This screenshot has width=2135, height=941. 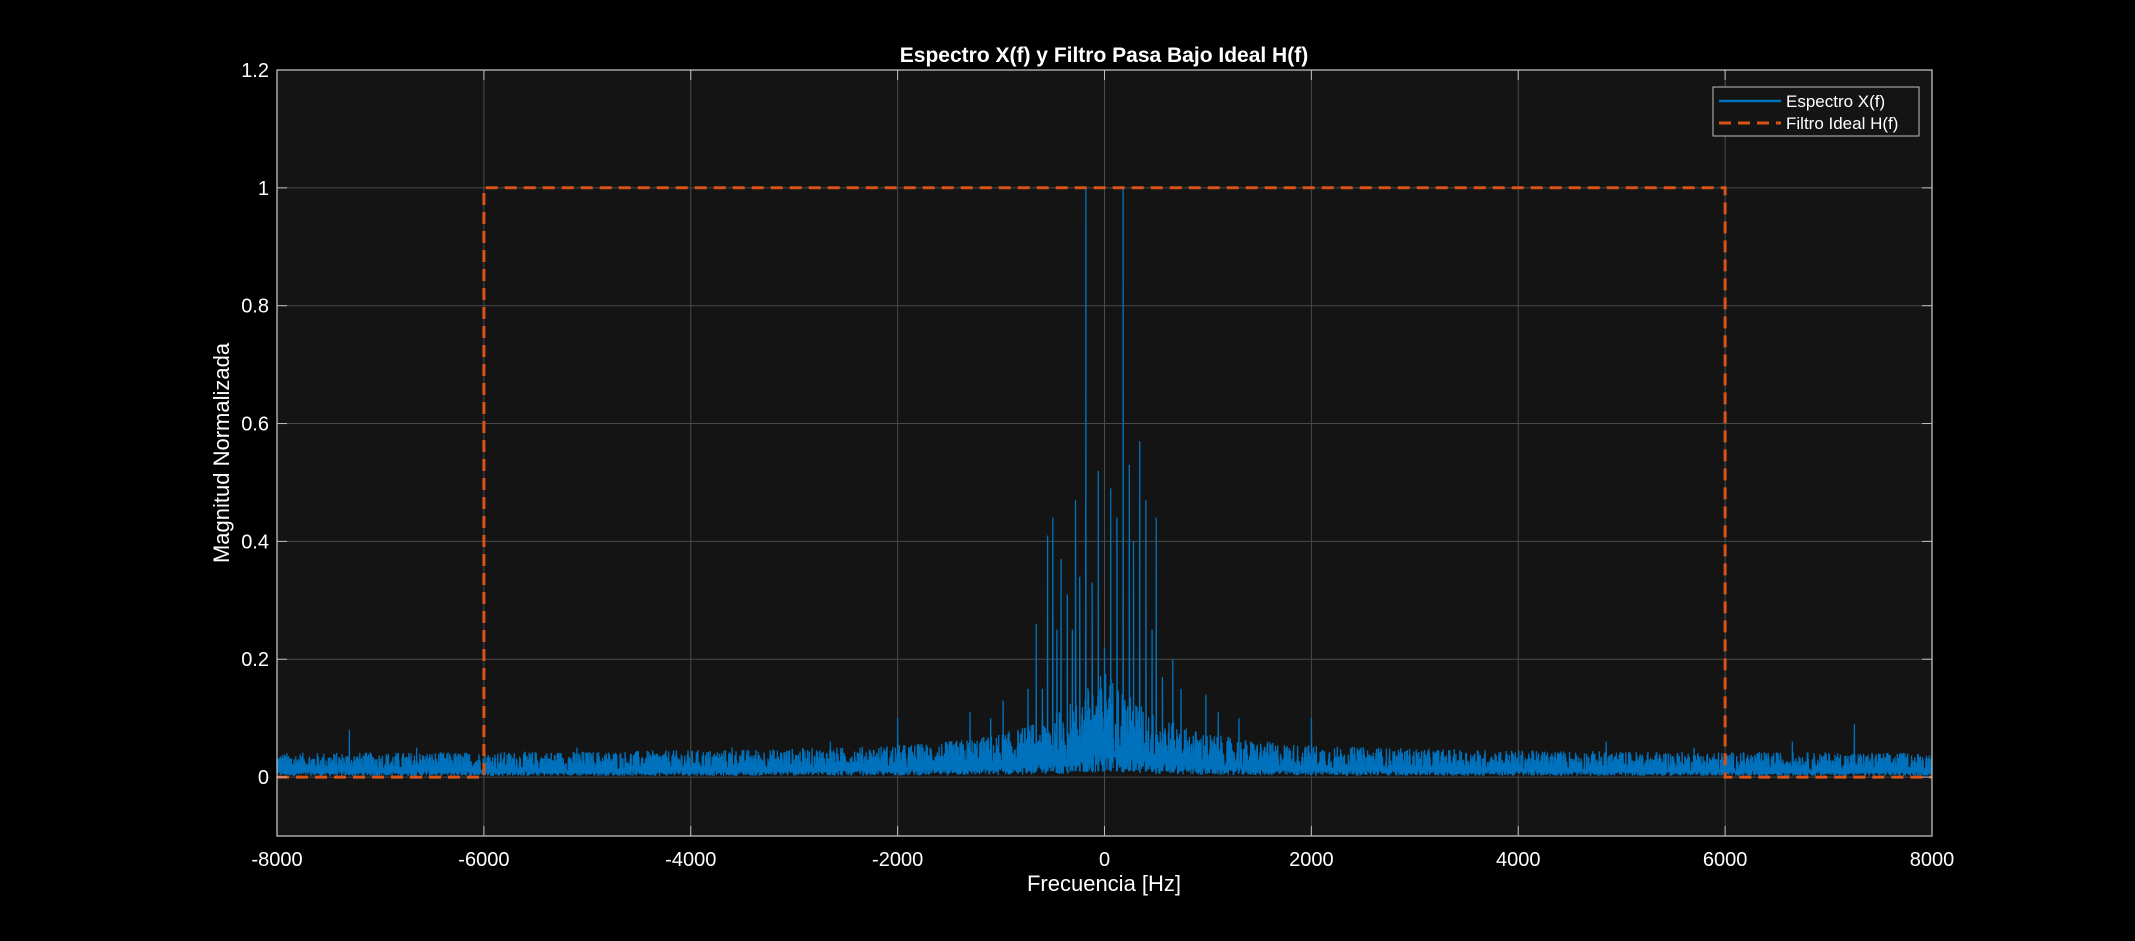 What do you see at coordinates (1518, 860) in the screenshot?
I see `x-tick-label: 4000` at bounding box center [1518, 860].